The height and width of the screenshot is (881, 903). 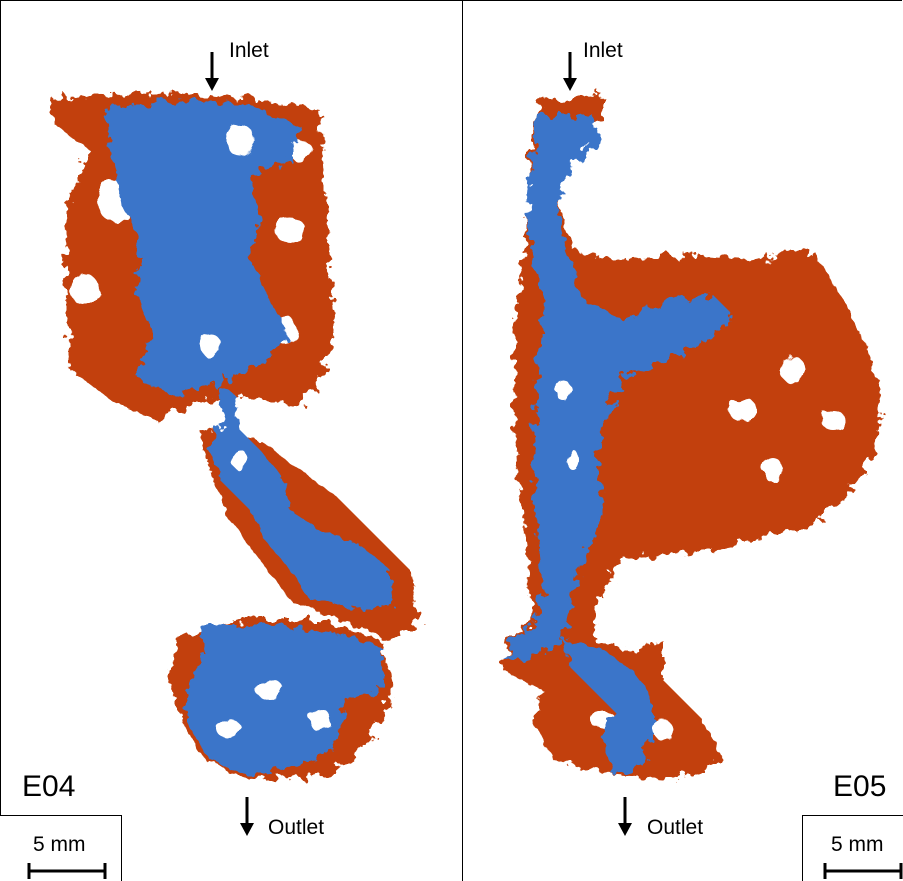 What do you see at coordinates (265, 432) in the screenshot?
I see `e04-blue-voids` at bounding box center [265, 432].